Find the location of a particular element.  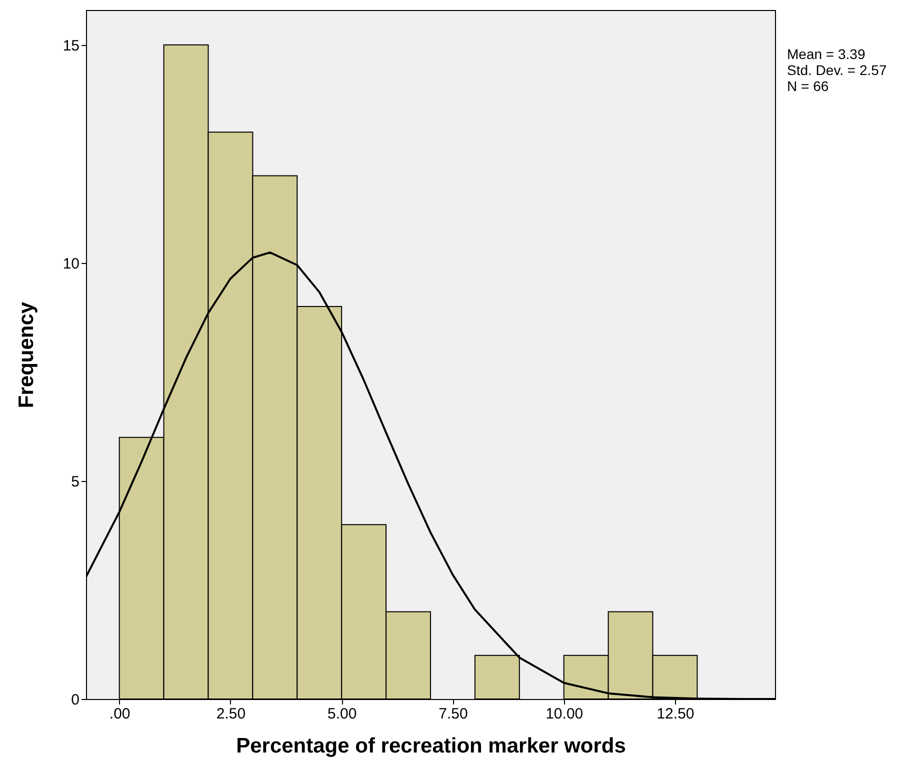

x-axis-title: Percentage of recreation marker words is located at coordinates (431, 746).